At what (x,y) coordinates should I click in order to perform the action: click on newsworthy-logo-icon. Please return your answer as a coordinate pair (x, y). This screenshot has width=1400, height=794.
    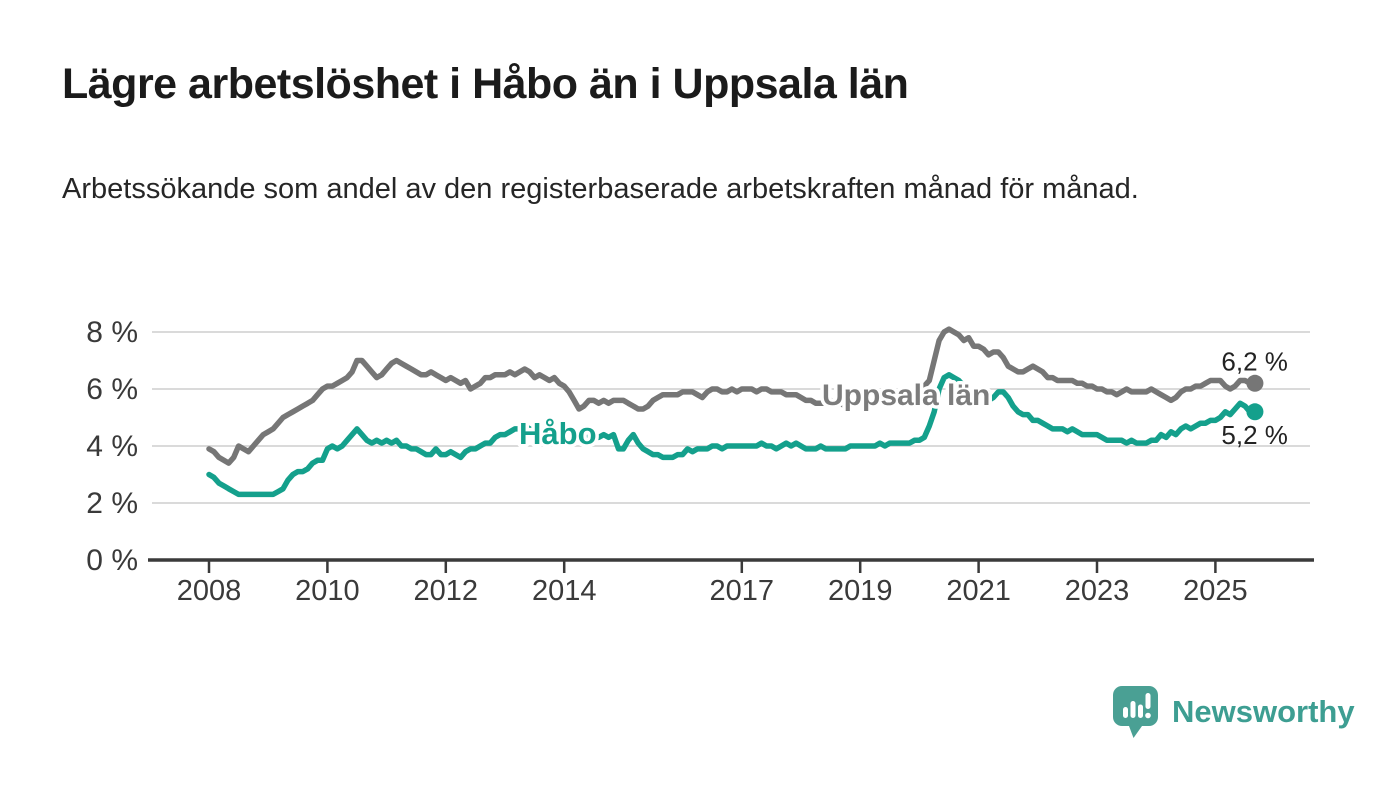
    Looking at the image, I should click on (1135, 712).